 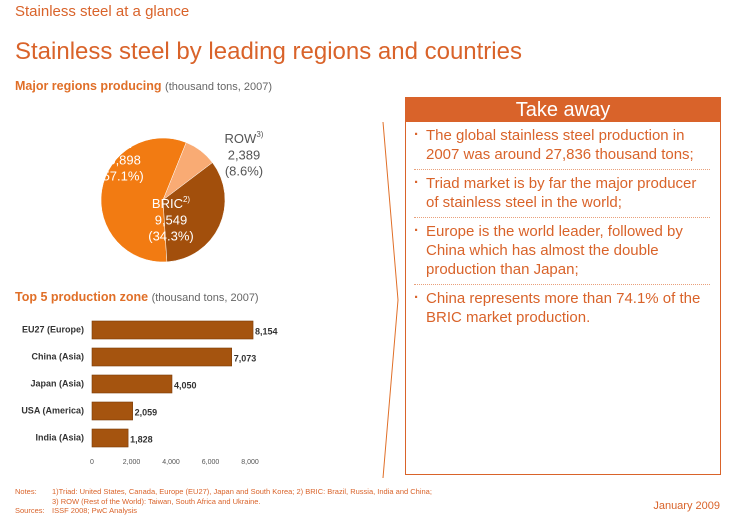 What do you see at coordinates (171, 462) in the screenshot?
I see `x-tick-label: 4,000` at bounding box center [171, 462].